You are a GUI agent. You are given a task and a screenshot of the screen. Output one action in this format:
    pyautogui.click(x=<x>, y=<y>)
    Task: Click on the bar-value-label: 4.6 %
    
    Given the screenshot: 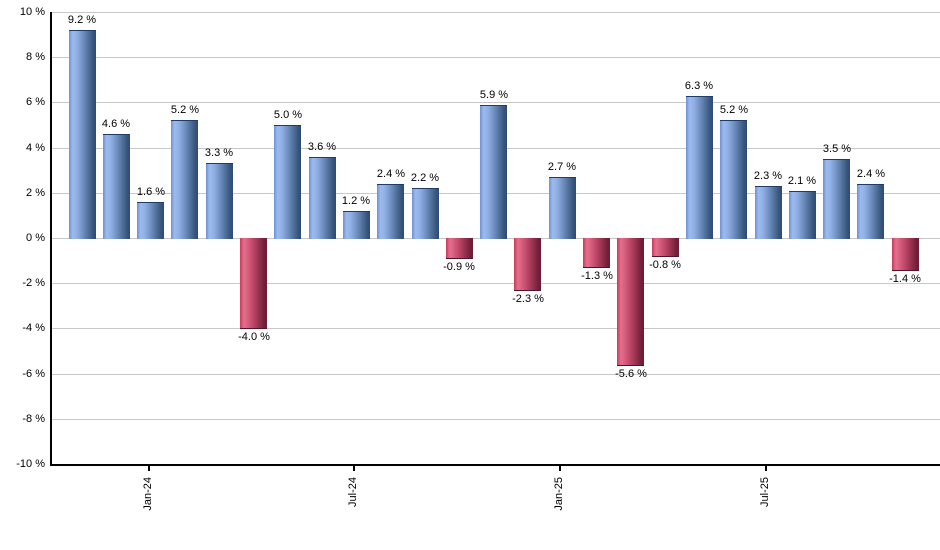 What is the action you would take?
    pyautogui.click(x=116, y=124)
    